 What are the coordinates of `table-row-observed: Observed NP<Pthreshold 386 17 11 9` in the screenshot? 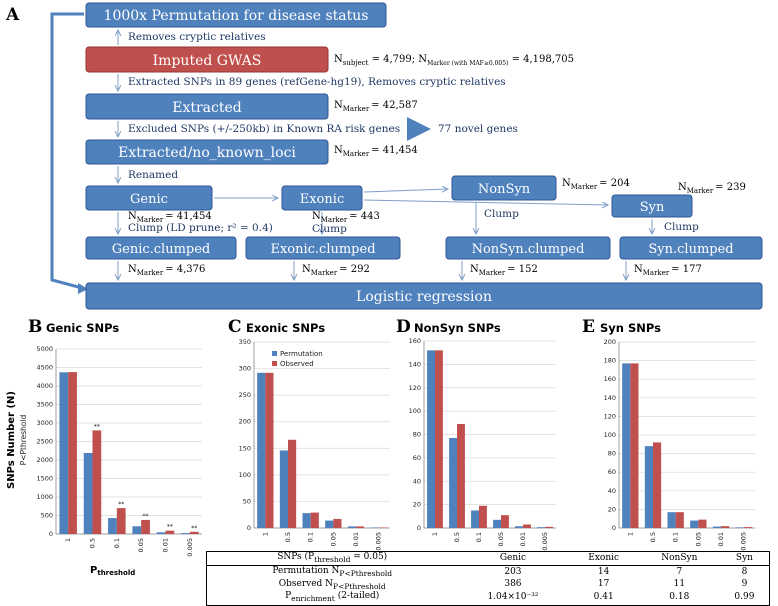 It's located at (488, 585).